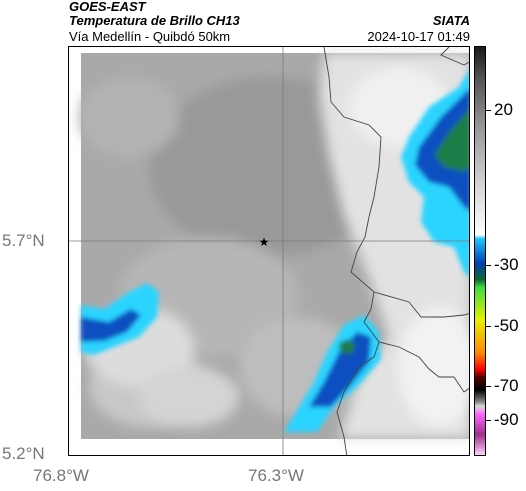 This screenshot has height=491, width=526. I want to click on colorbar-label--90: -90, so click(506, 419).